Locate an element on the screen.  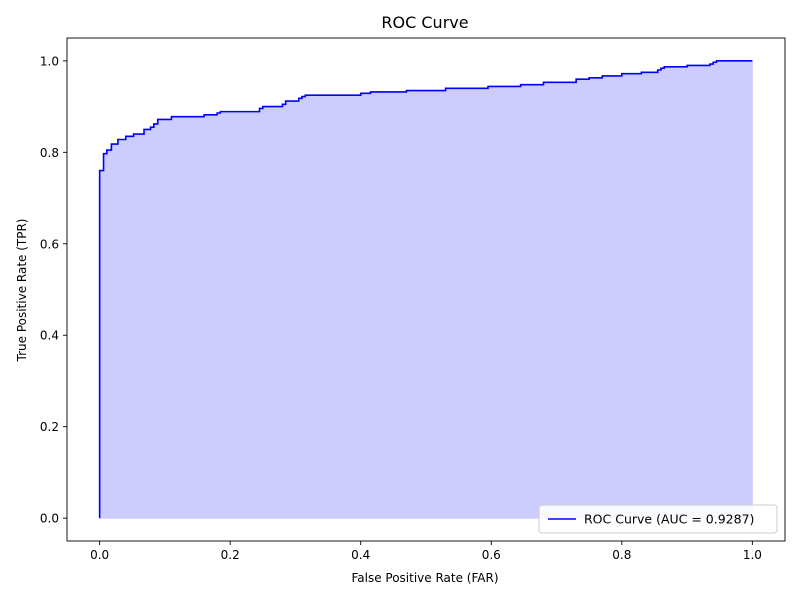
x-tick-label: 0.0 is located at coordinates (99, 555).